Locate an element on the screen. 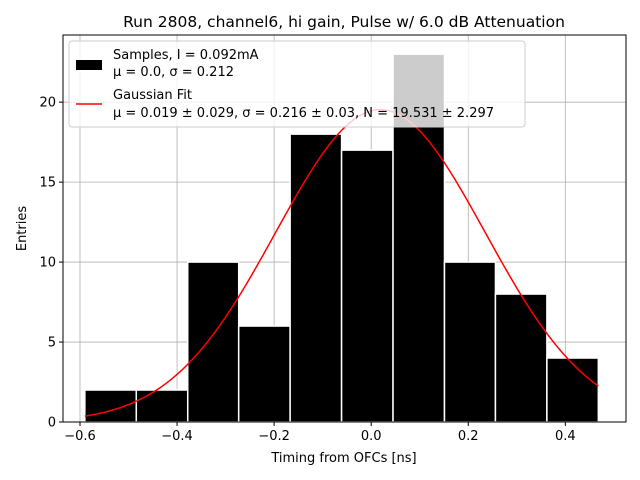  x-axis-label: Timing from OFCs [ns] is located at coordinates (343, 458).